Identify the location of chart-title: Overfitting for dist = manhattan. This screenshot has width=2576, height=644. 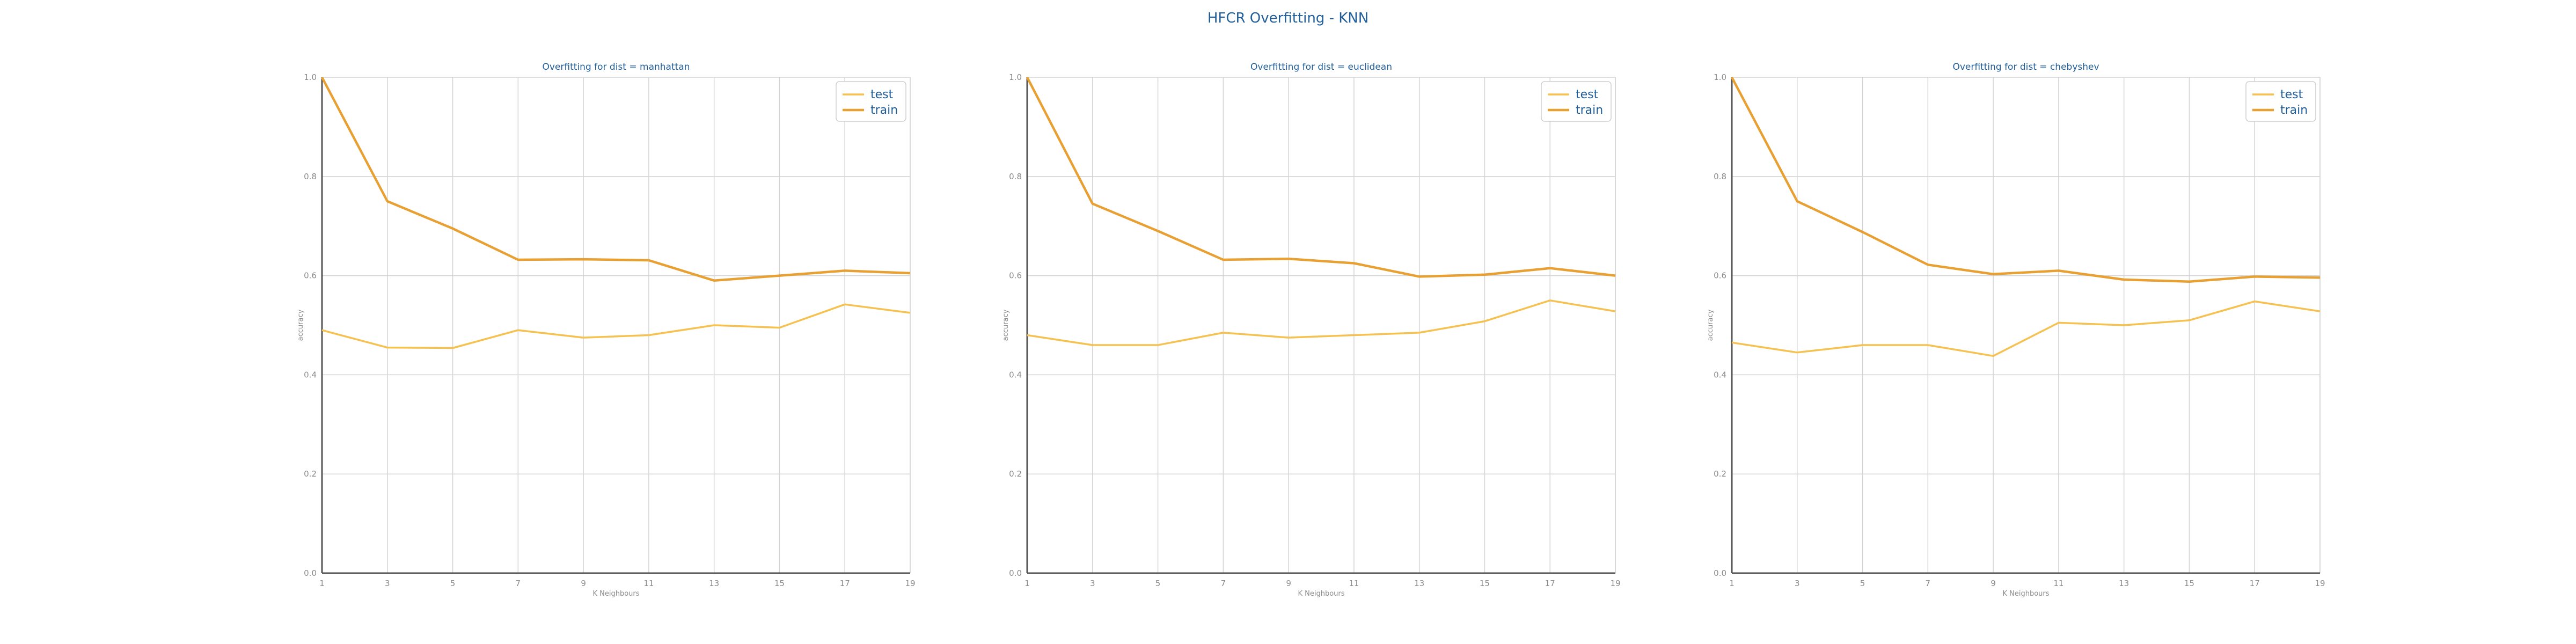
(616, 67).